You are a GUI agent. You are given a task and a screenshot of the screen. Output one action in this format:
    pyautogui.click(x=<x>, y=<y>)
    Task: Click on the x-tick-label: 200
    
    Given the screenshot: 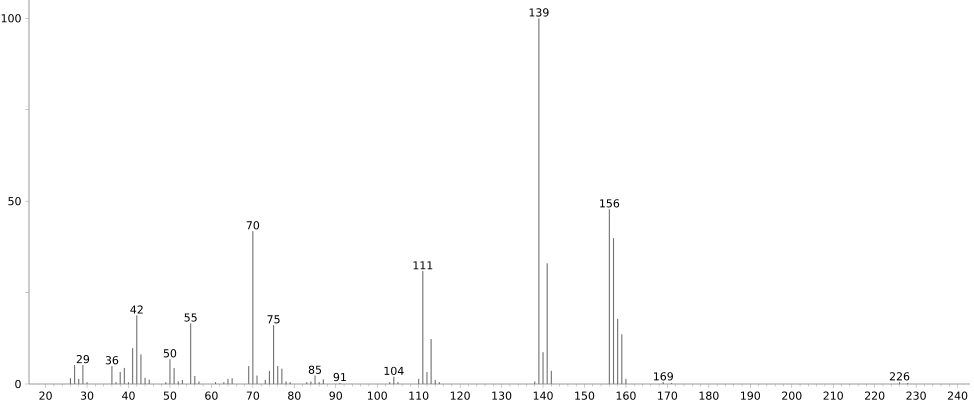 What is the action you would take?
    pyautogui.click(x=792, y=396)
    